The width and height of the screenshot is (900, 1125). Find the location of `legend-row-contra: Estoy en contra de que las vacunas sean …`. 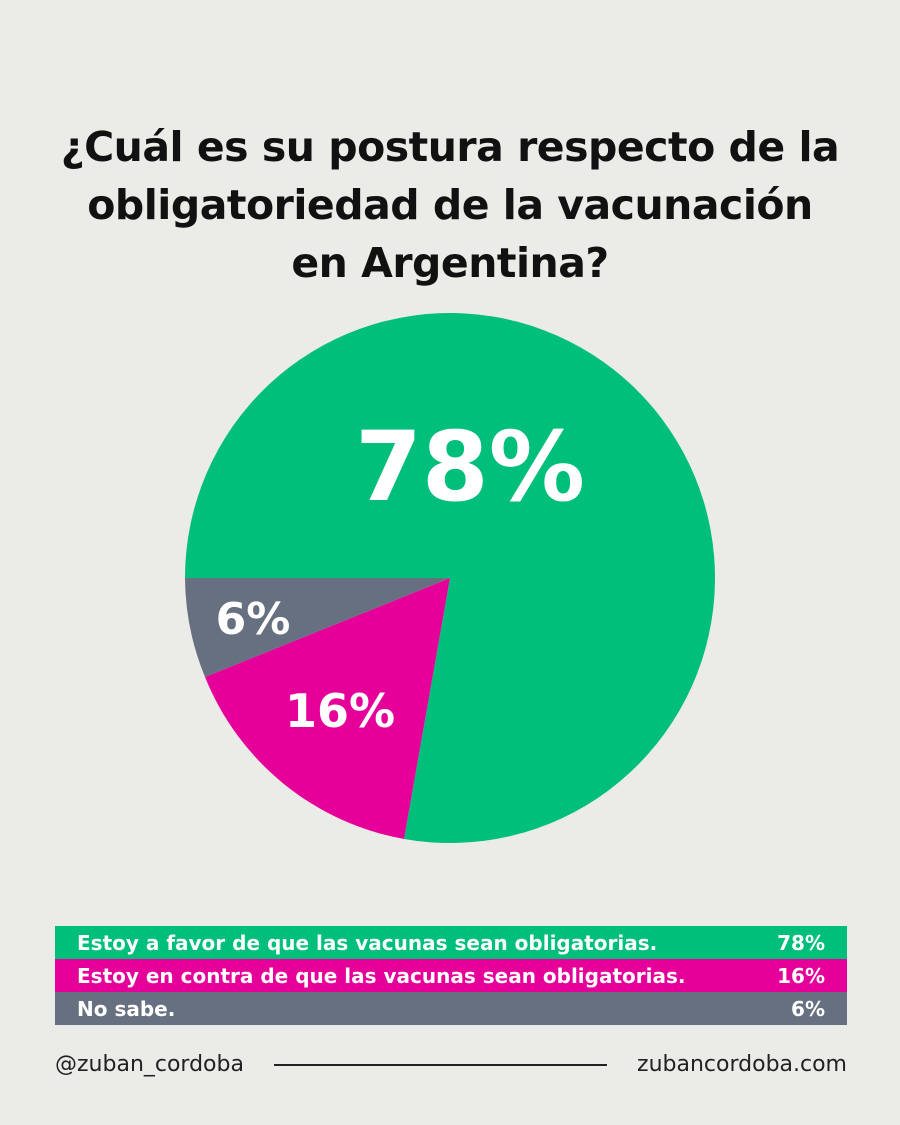

legend-row-contra: Estoy en contra de que las vacunas sean … is located at coordinates (451, 975).